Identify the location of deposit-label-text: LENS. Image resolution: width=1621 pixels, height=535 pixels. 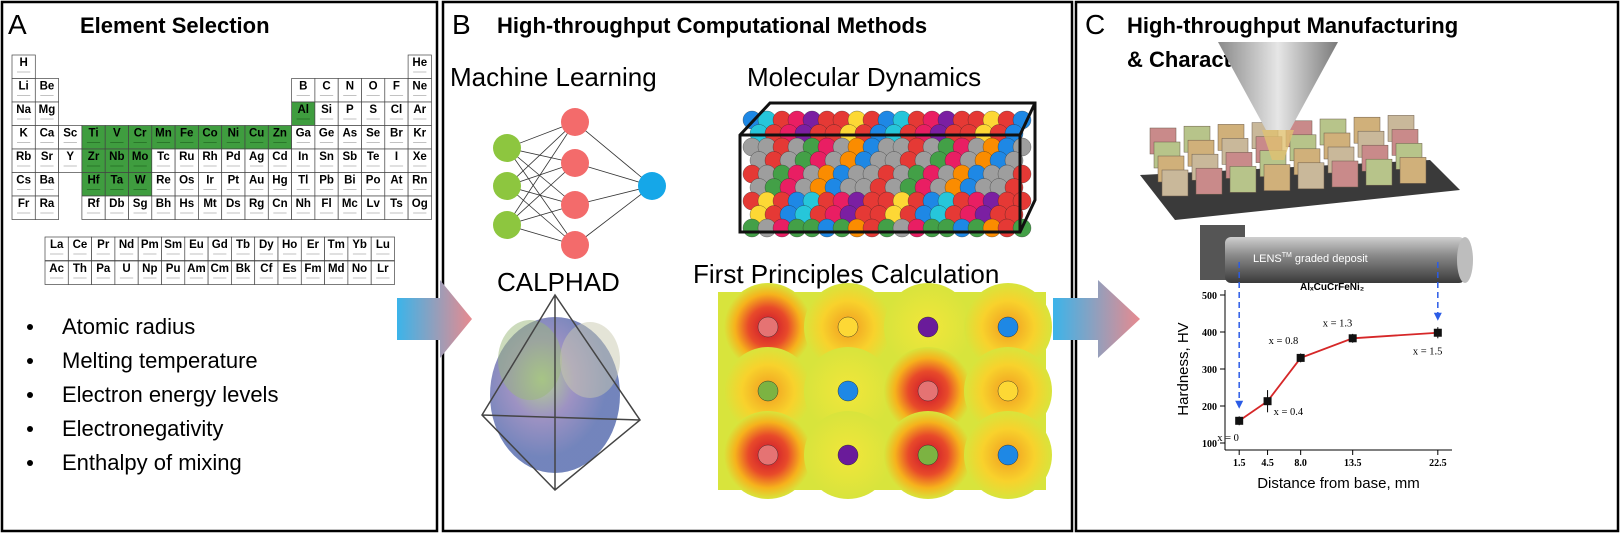
(1267, 259).